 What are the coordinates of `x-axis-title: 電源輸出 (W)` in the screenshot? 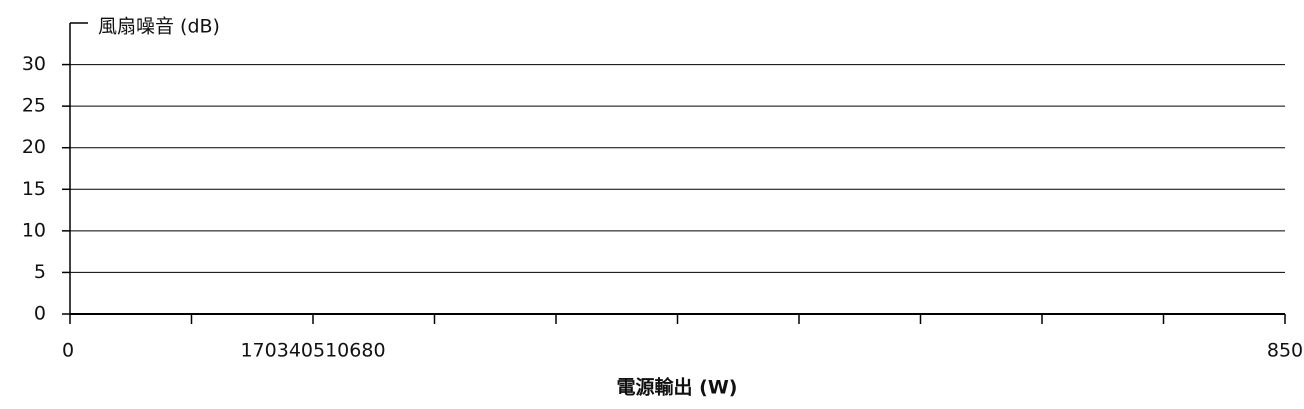 It's located at (677, 387).